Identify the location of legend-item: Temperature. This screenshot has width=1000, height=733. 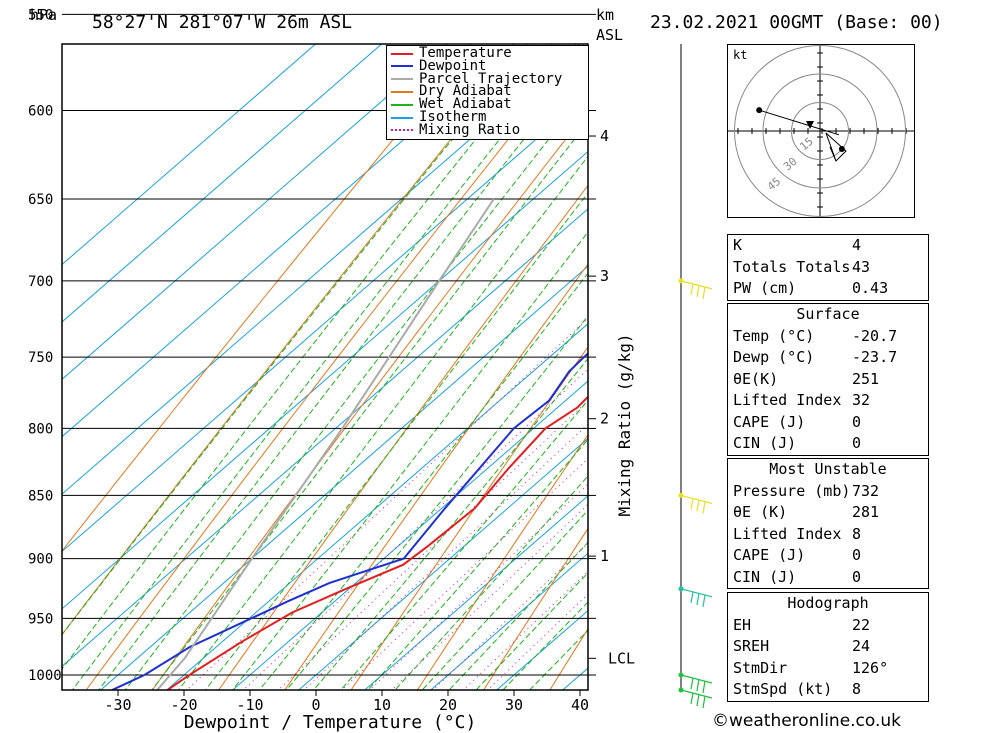
(451, 53).